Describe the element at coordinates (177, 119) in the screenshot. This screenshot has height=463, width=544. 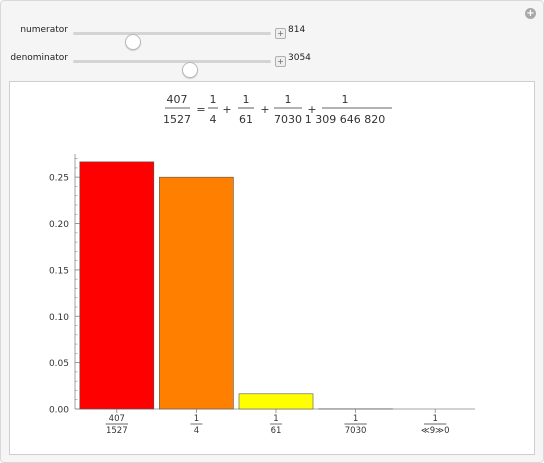
I see `eq-lhs-denominator: 1527` at that location.